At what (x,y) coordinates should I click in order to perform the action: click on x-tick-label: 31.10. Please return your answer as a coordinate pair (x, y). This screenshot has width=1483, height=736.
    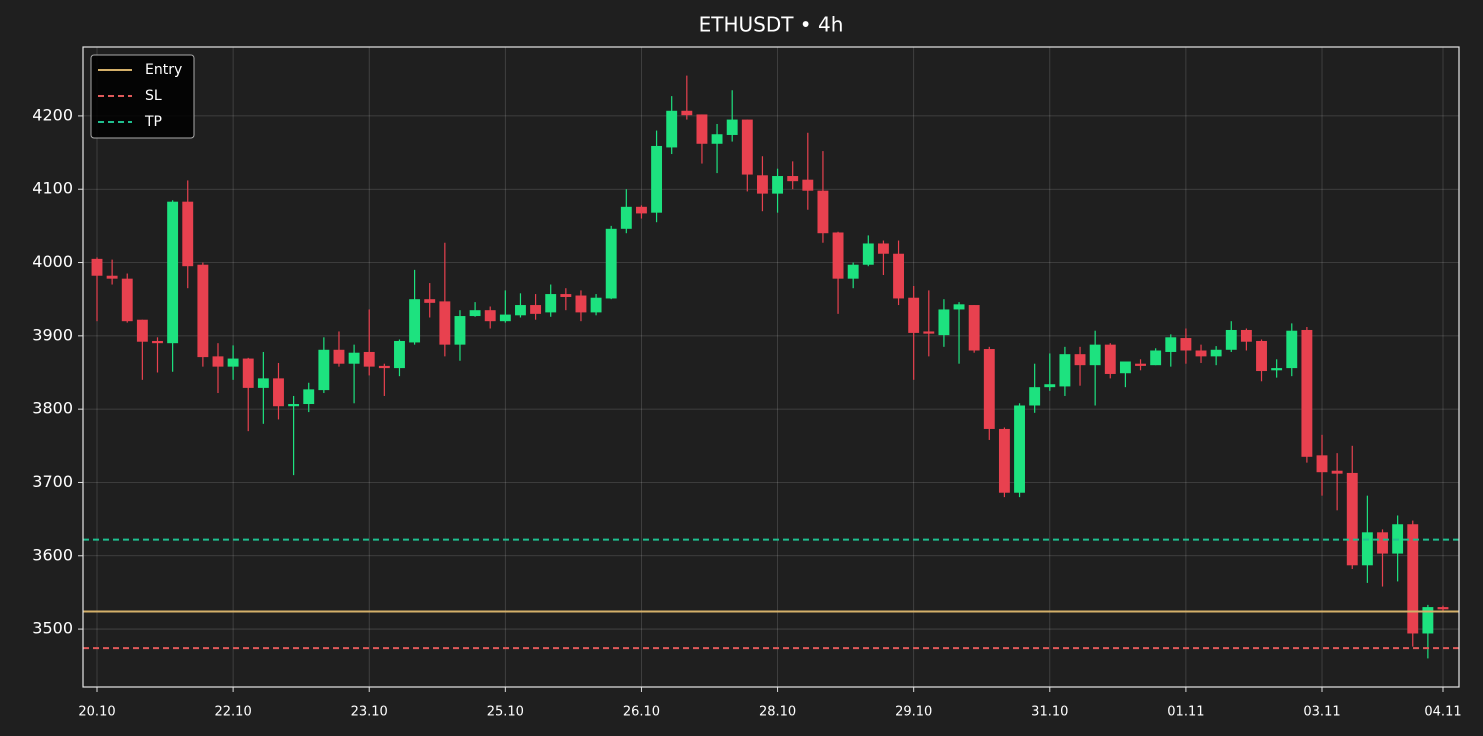
    Looking at the image, I should click on (1049, 712).